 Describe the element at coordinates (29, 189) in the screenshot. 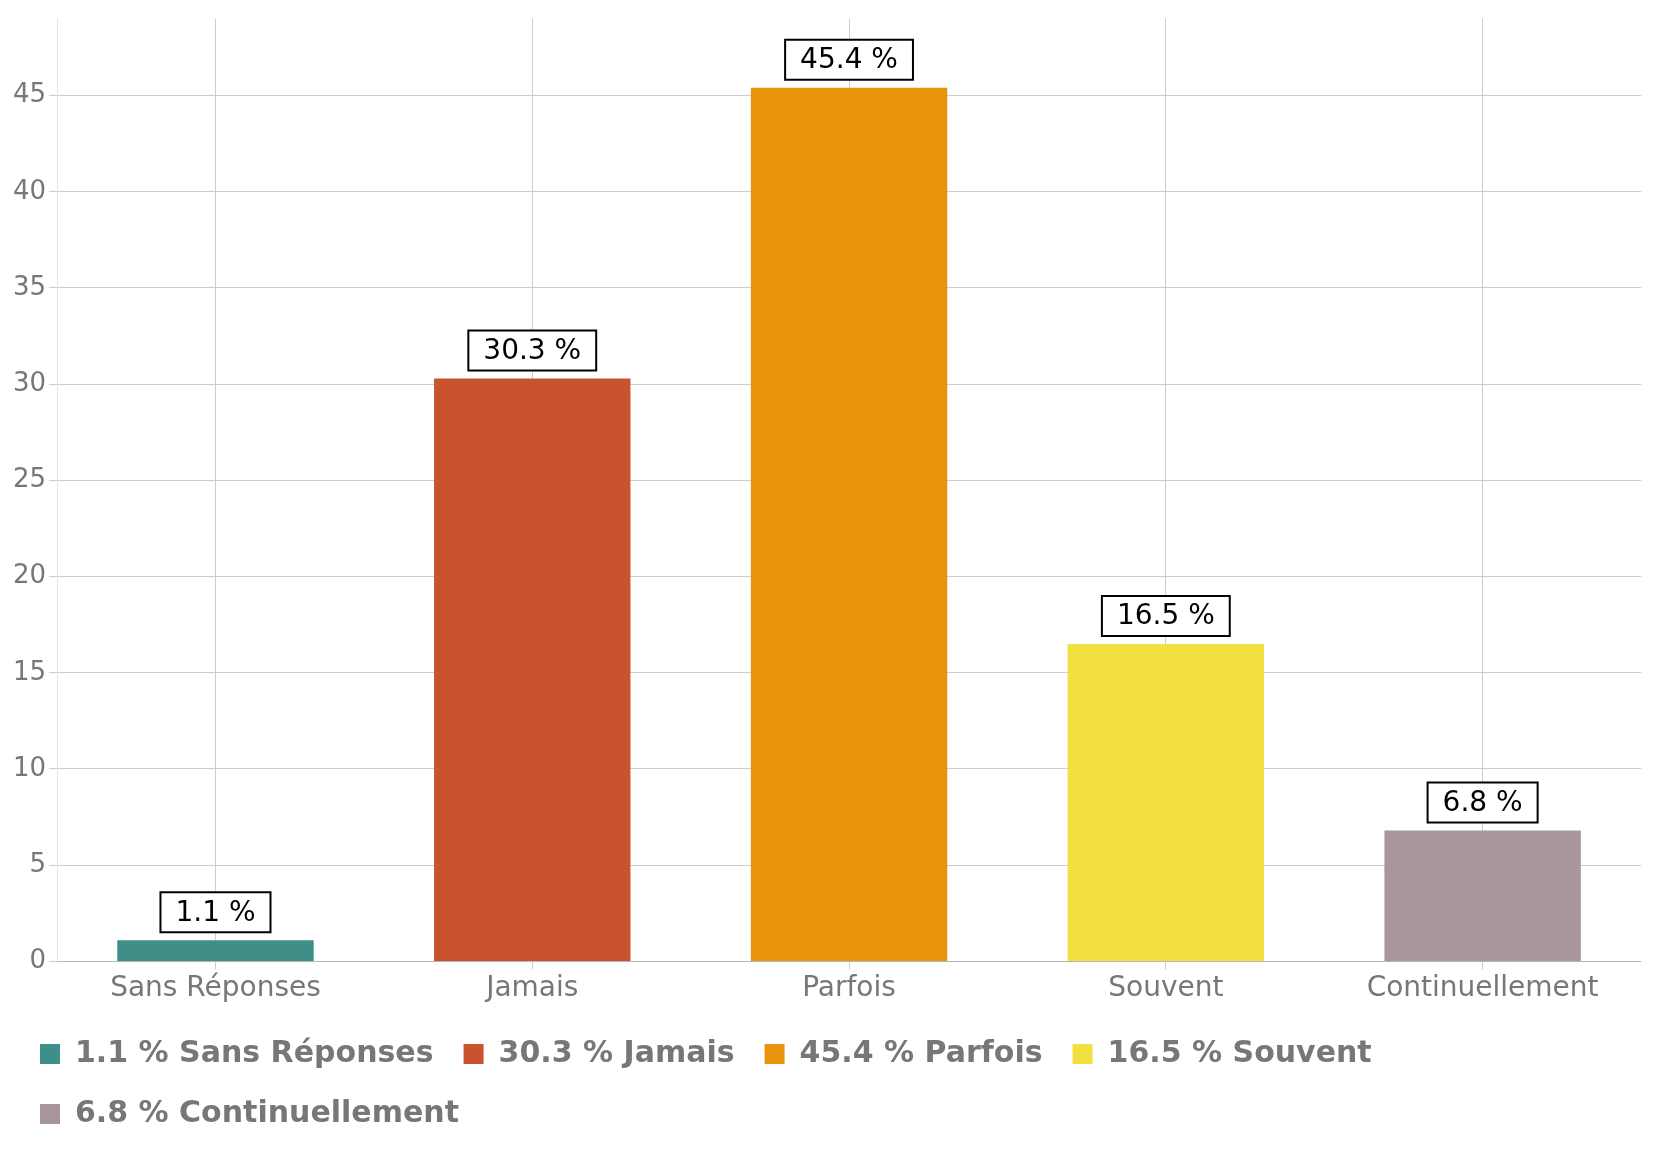

I see `y-tick-label: 40` at that location.